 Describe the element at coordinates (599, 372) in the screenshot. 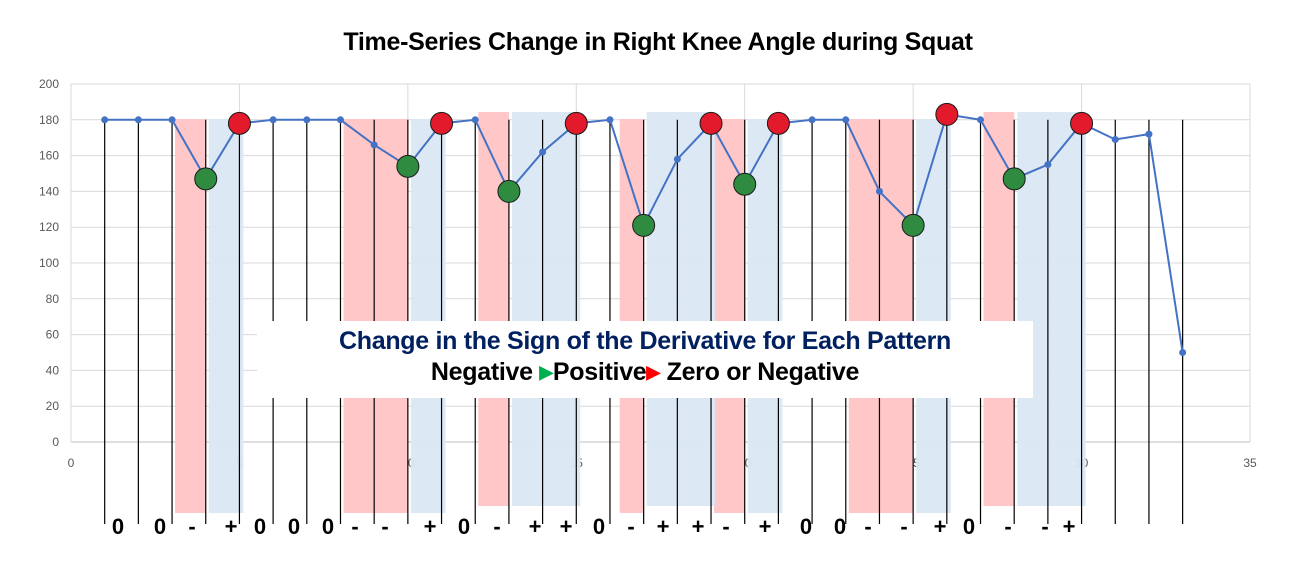

I see `positive-label: Positive` at that location.